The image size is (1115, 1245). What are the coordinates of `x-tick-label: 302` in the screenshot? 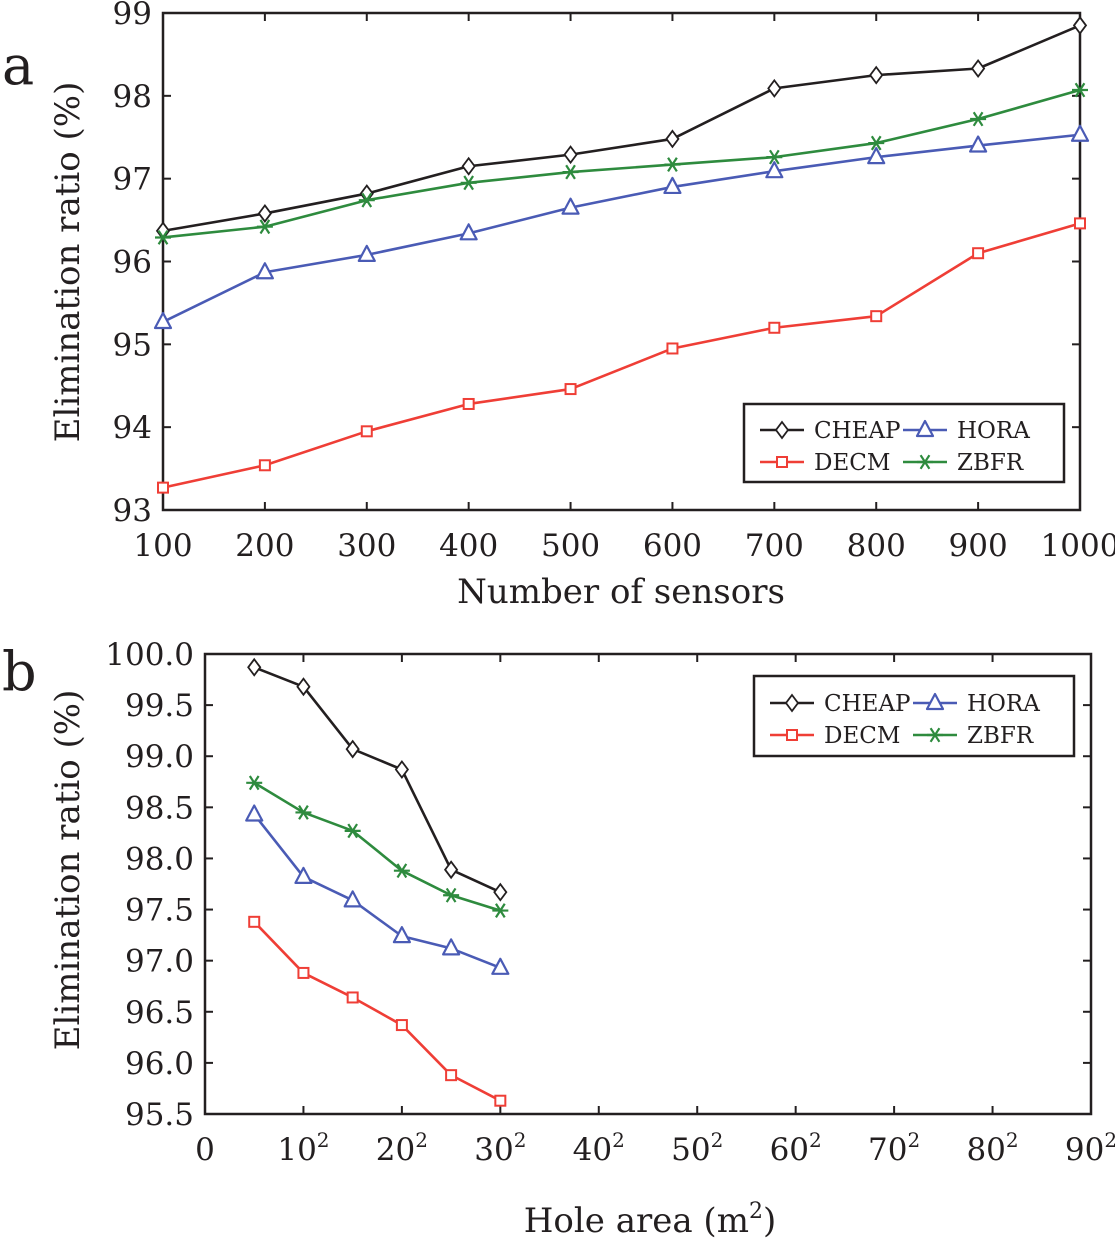 It's located at (500, 1148).